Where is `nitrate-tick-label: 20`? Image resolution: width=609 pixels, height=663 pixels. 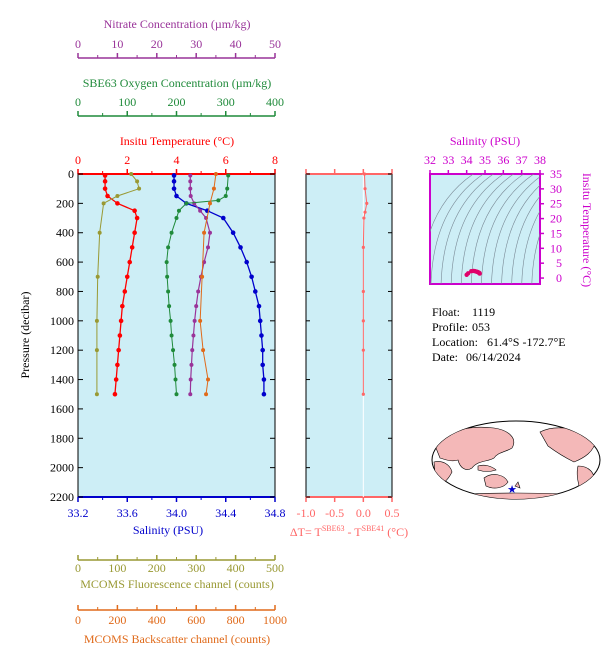
nitrate-tick-label: 20 is located at coordinates (157, 44).